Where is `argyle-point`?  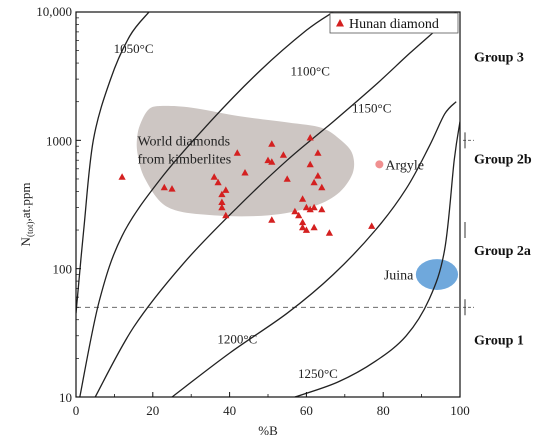
argyle-point is located at coordinates (379, 164).